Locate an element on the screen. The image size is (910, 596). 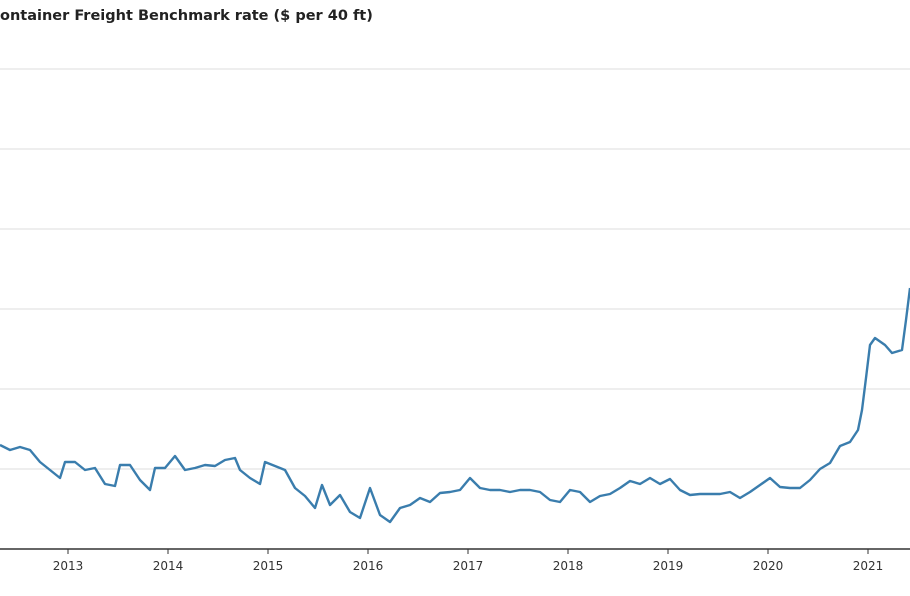
x-tick-label: 2013 is located at coordinates (68, 566).